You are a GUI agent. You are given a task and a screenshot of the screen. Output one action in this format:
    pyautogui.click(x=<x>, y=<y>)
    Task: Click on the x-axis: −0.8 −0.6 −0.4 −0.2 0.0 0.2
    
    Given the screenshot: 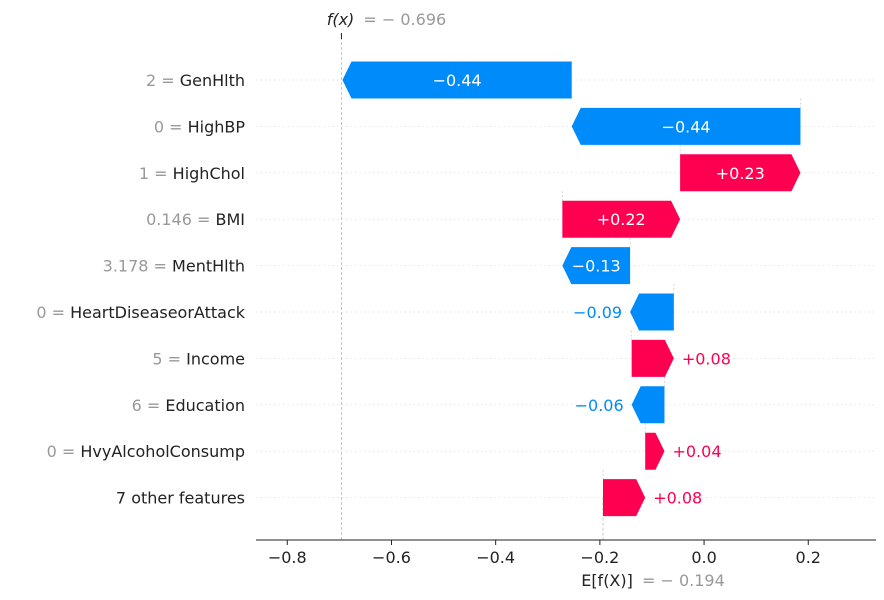 What is the action you would take?
    pyautogui.click(x=566, y=553)
    